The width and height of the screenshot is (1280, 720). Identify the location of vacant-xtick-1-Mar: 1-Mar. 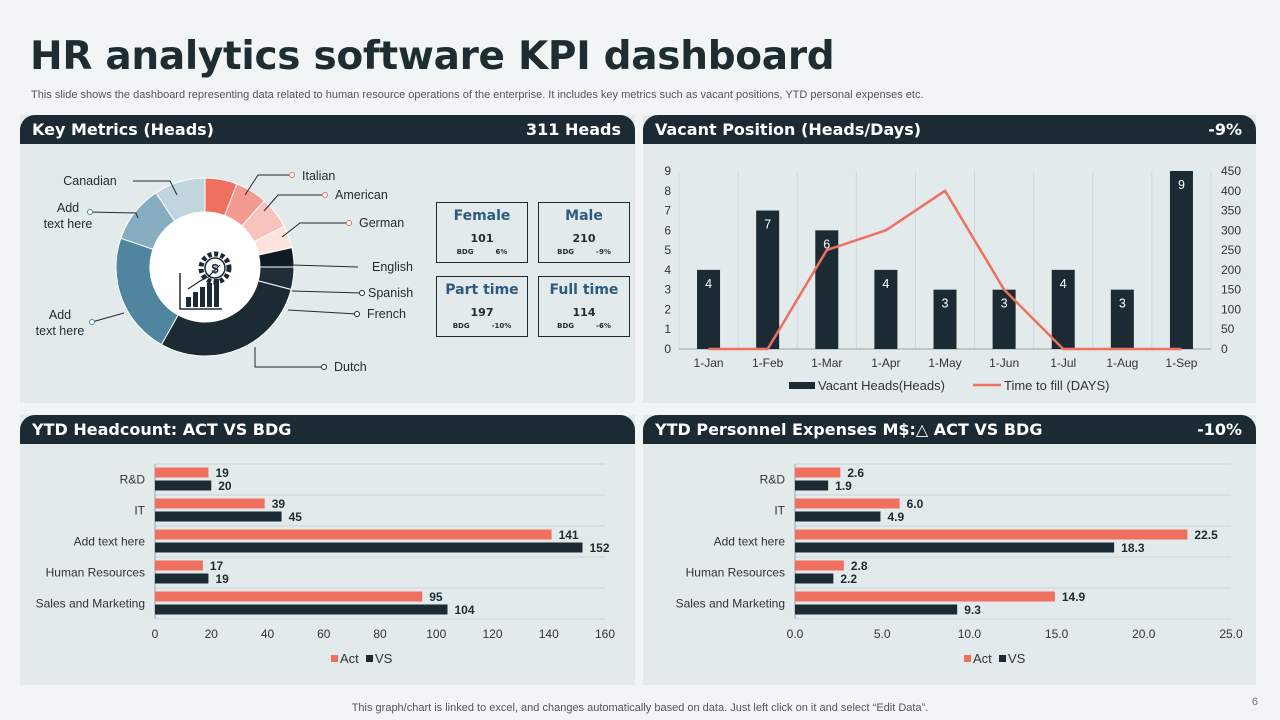
(826, 363).